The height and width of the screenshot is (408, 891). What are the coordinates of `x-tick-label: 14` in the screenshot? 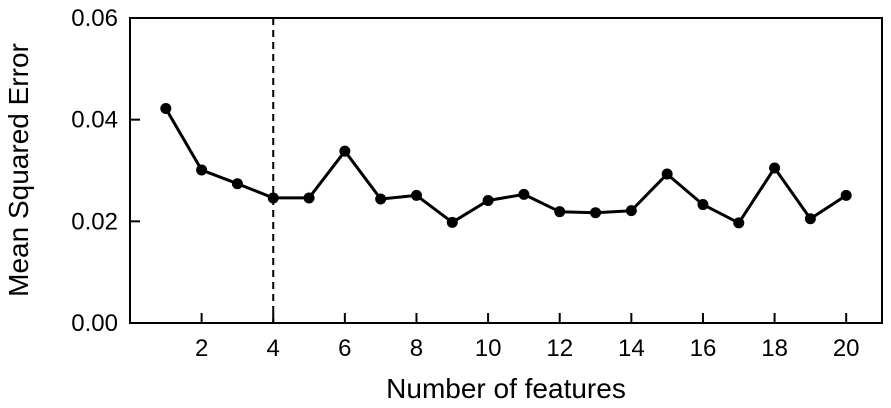 It's located at (631, 348).